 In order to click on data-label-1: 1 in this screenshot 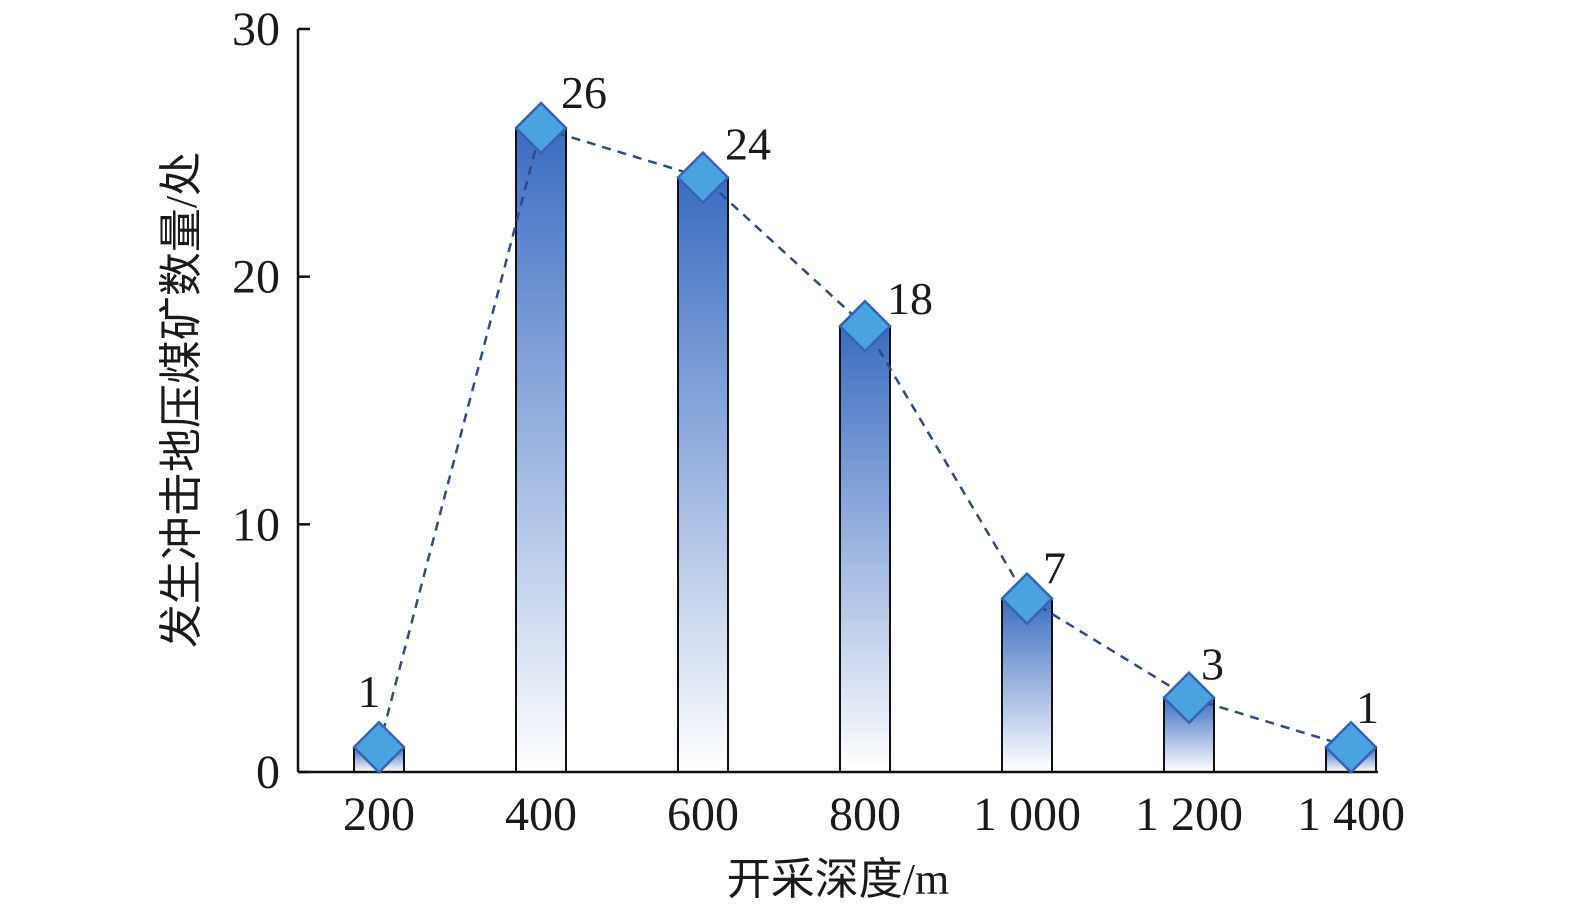, I will do `click(369, 691)`.